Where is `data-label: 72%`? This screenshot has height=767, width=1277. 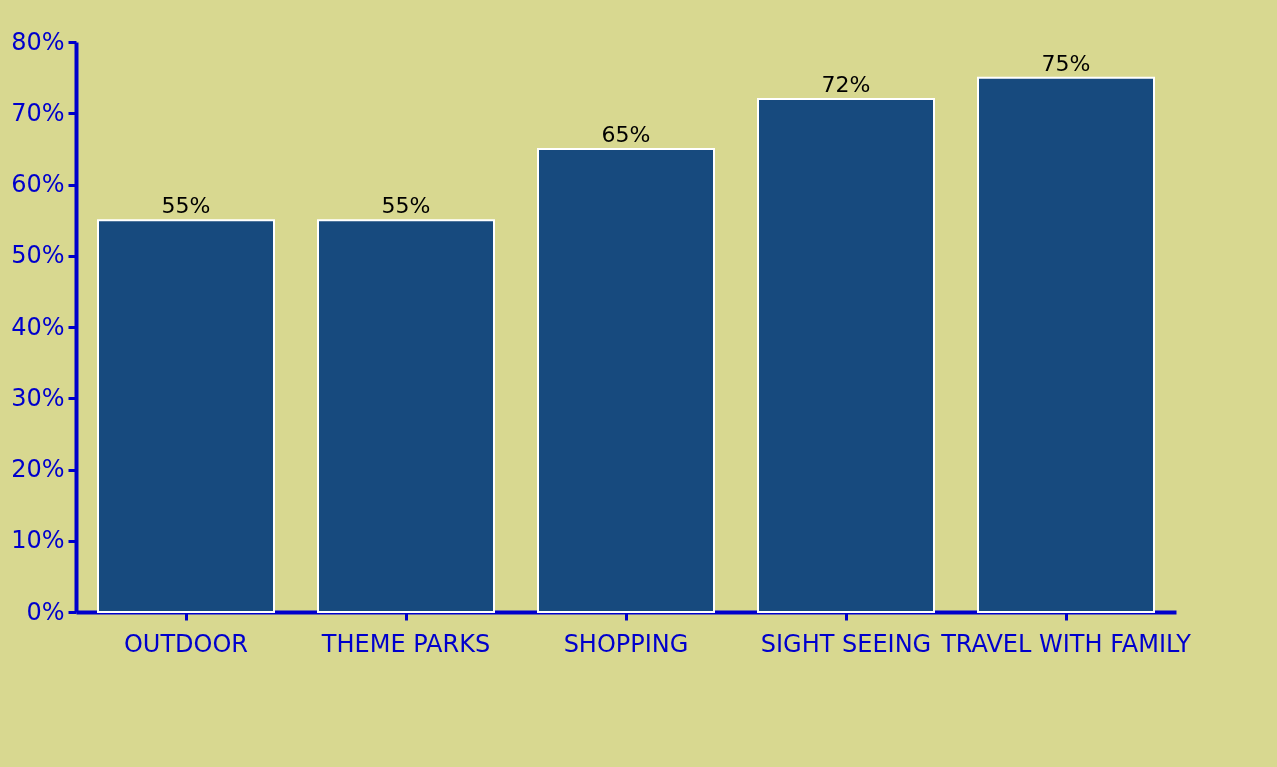
data-label: 72% is located at coordinates (846, 84).